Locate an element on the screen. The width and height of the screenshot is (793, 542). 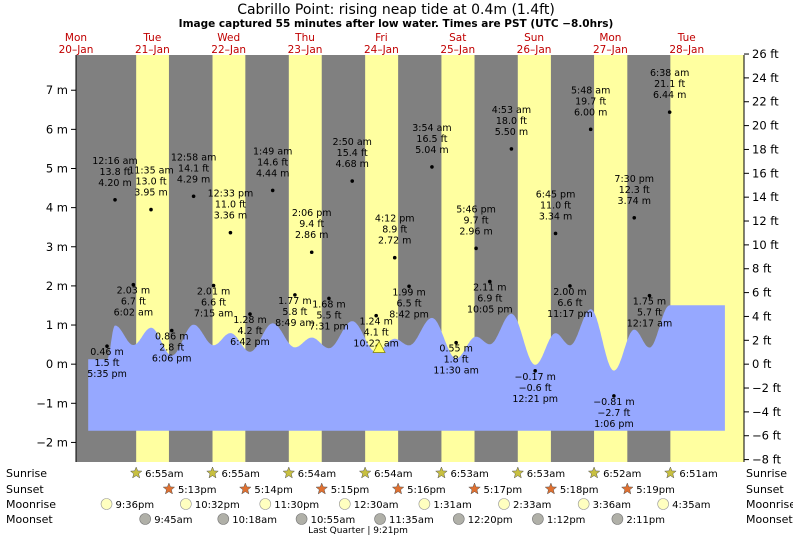
tide-point-label: 1.24 m is located at coordinates (375, 322).